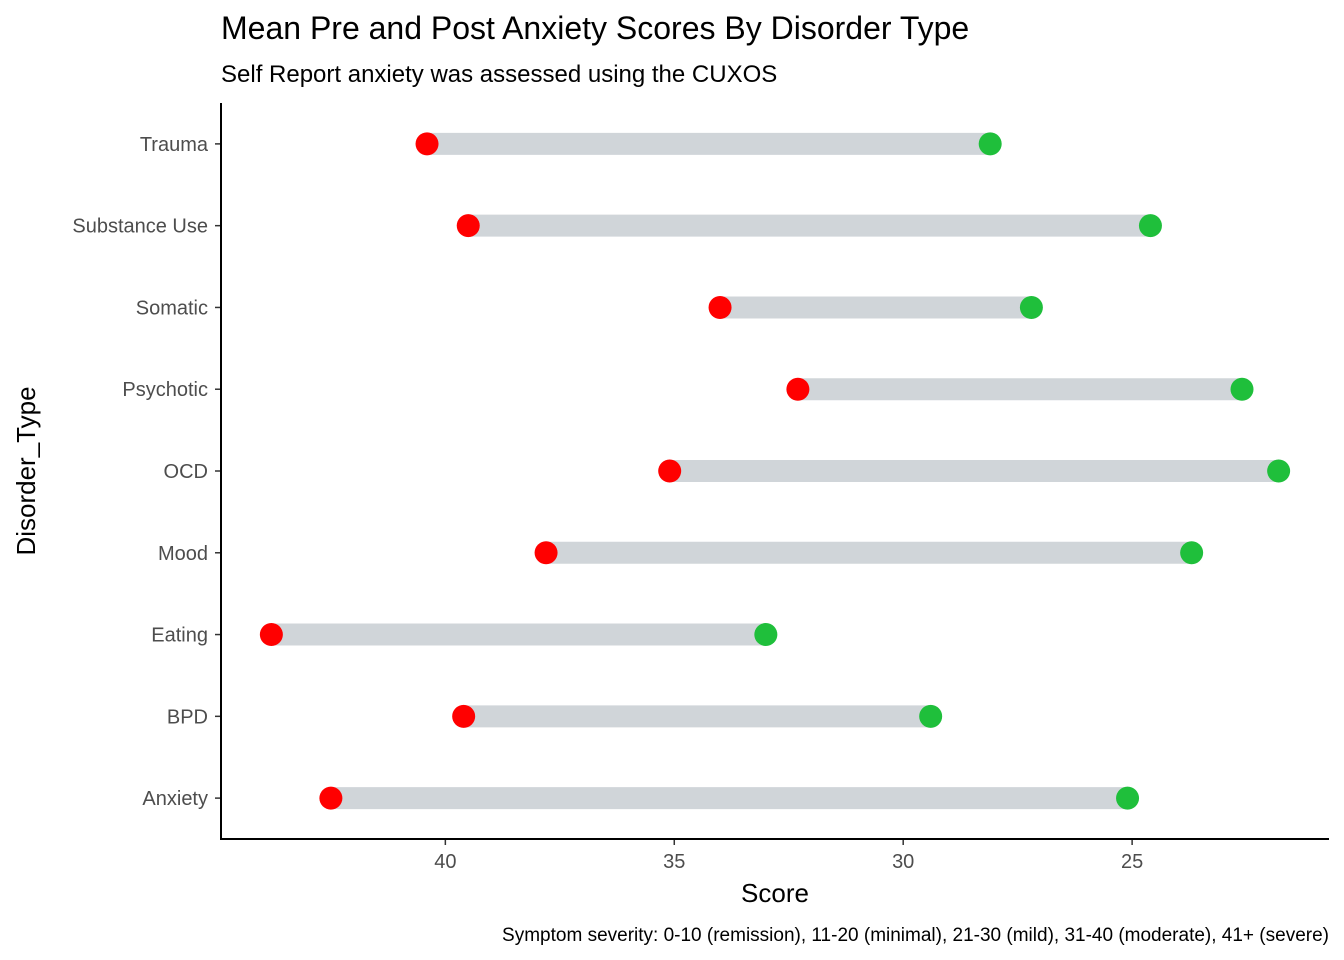 The image size is (1344, 960). I want to click on y-tick-label: Mood, so click(183, 554).